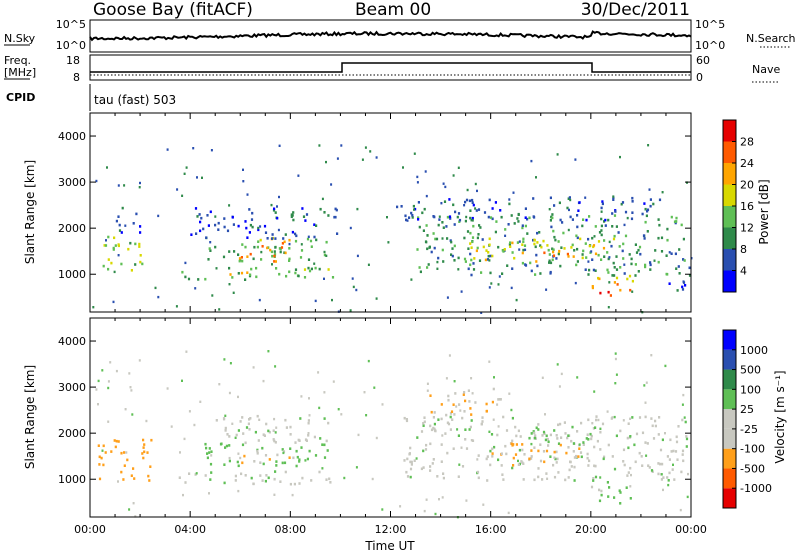 This screenshot has height=554, width=800. Describe the element at coordinates (747, 228) in the screenshot. I see `power-colorbar-tick-label: 12` at that location.